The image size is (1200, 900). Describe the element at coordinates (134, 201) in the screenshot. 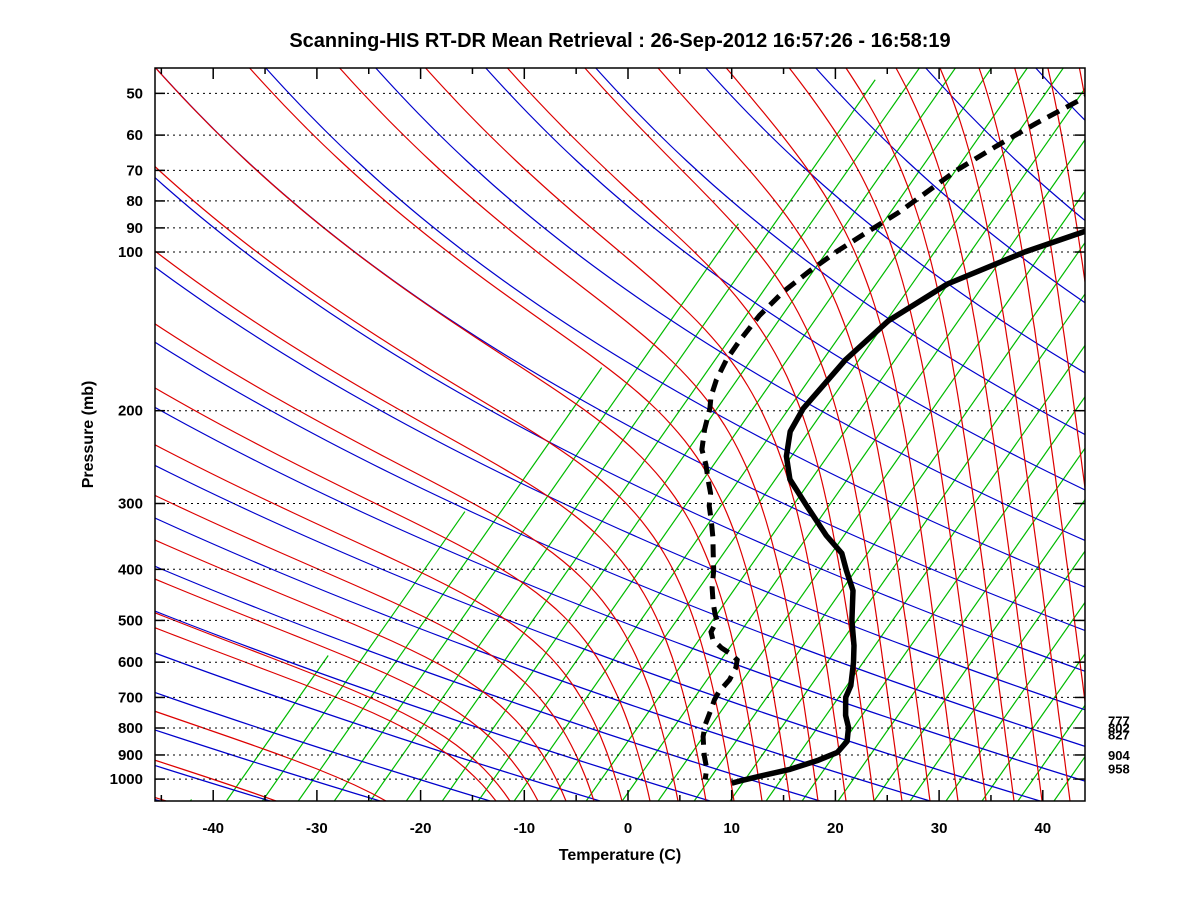

I see `y-tick-label: 80` at that location.